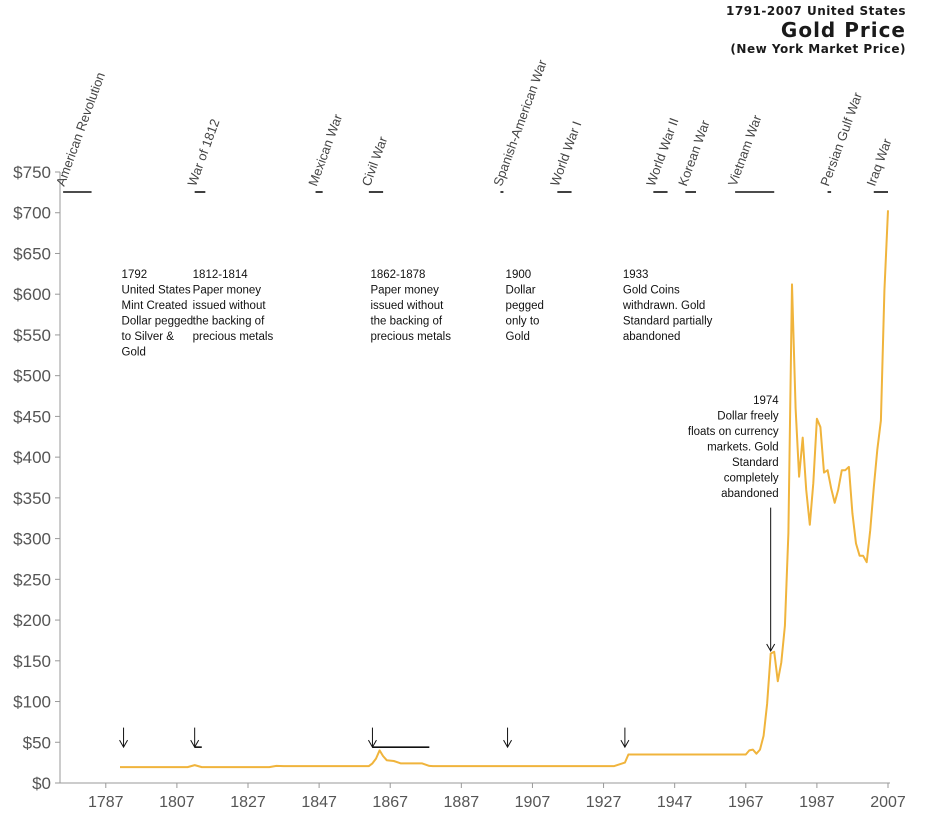  Describe the element at coordinates (221, 275) in the screenshot. I see `annotation-text: 1812-1814` at that location.